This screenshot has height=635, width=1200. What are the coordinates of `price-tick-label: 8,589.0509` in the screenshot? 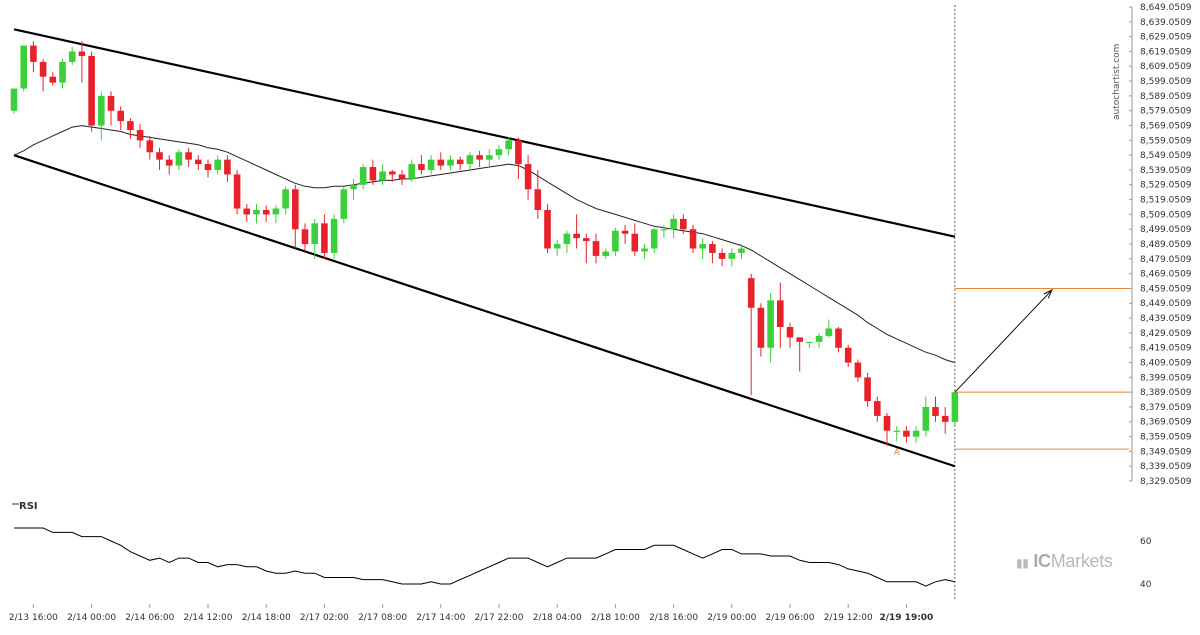 It's located at (1166, 97).